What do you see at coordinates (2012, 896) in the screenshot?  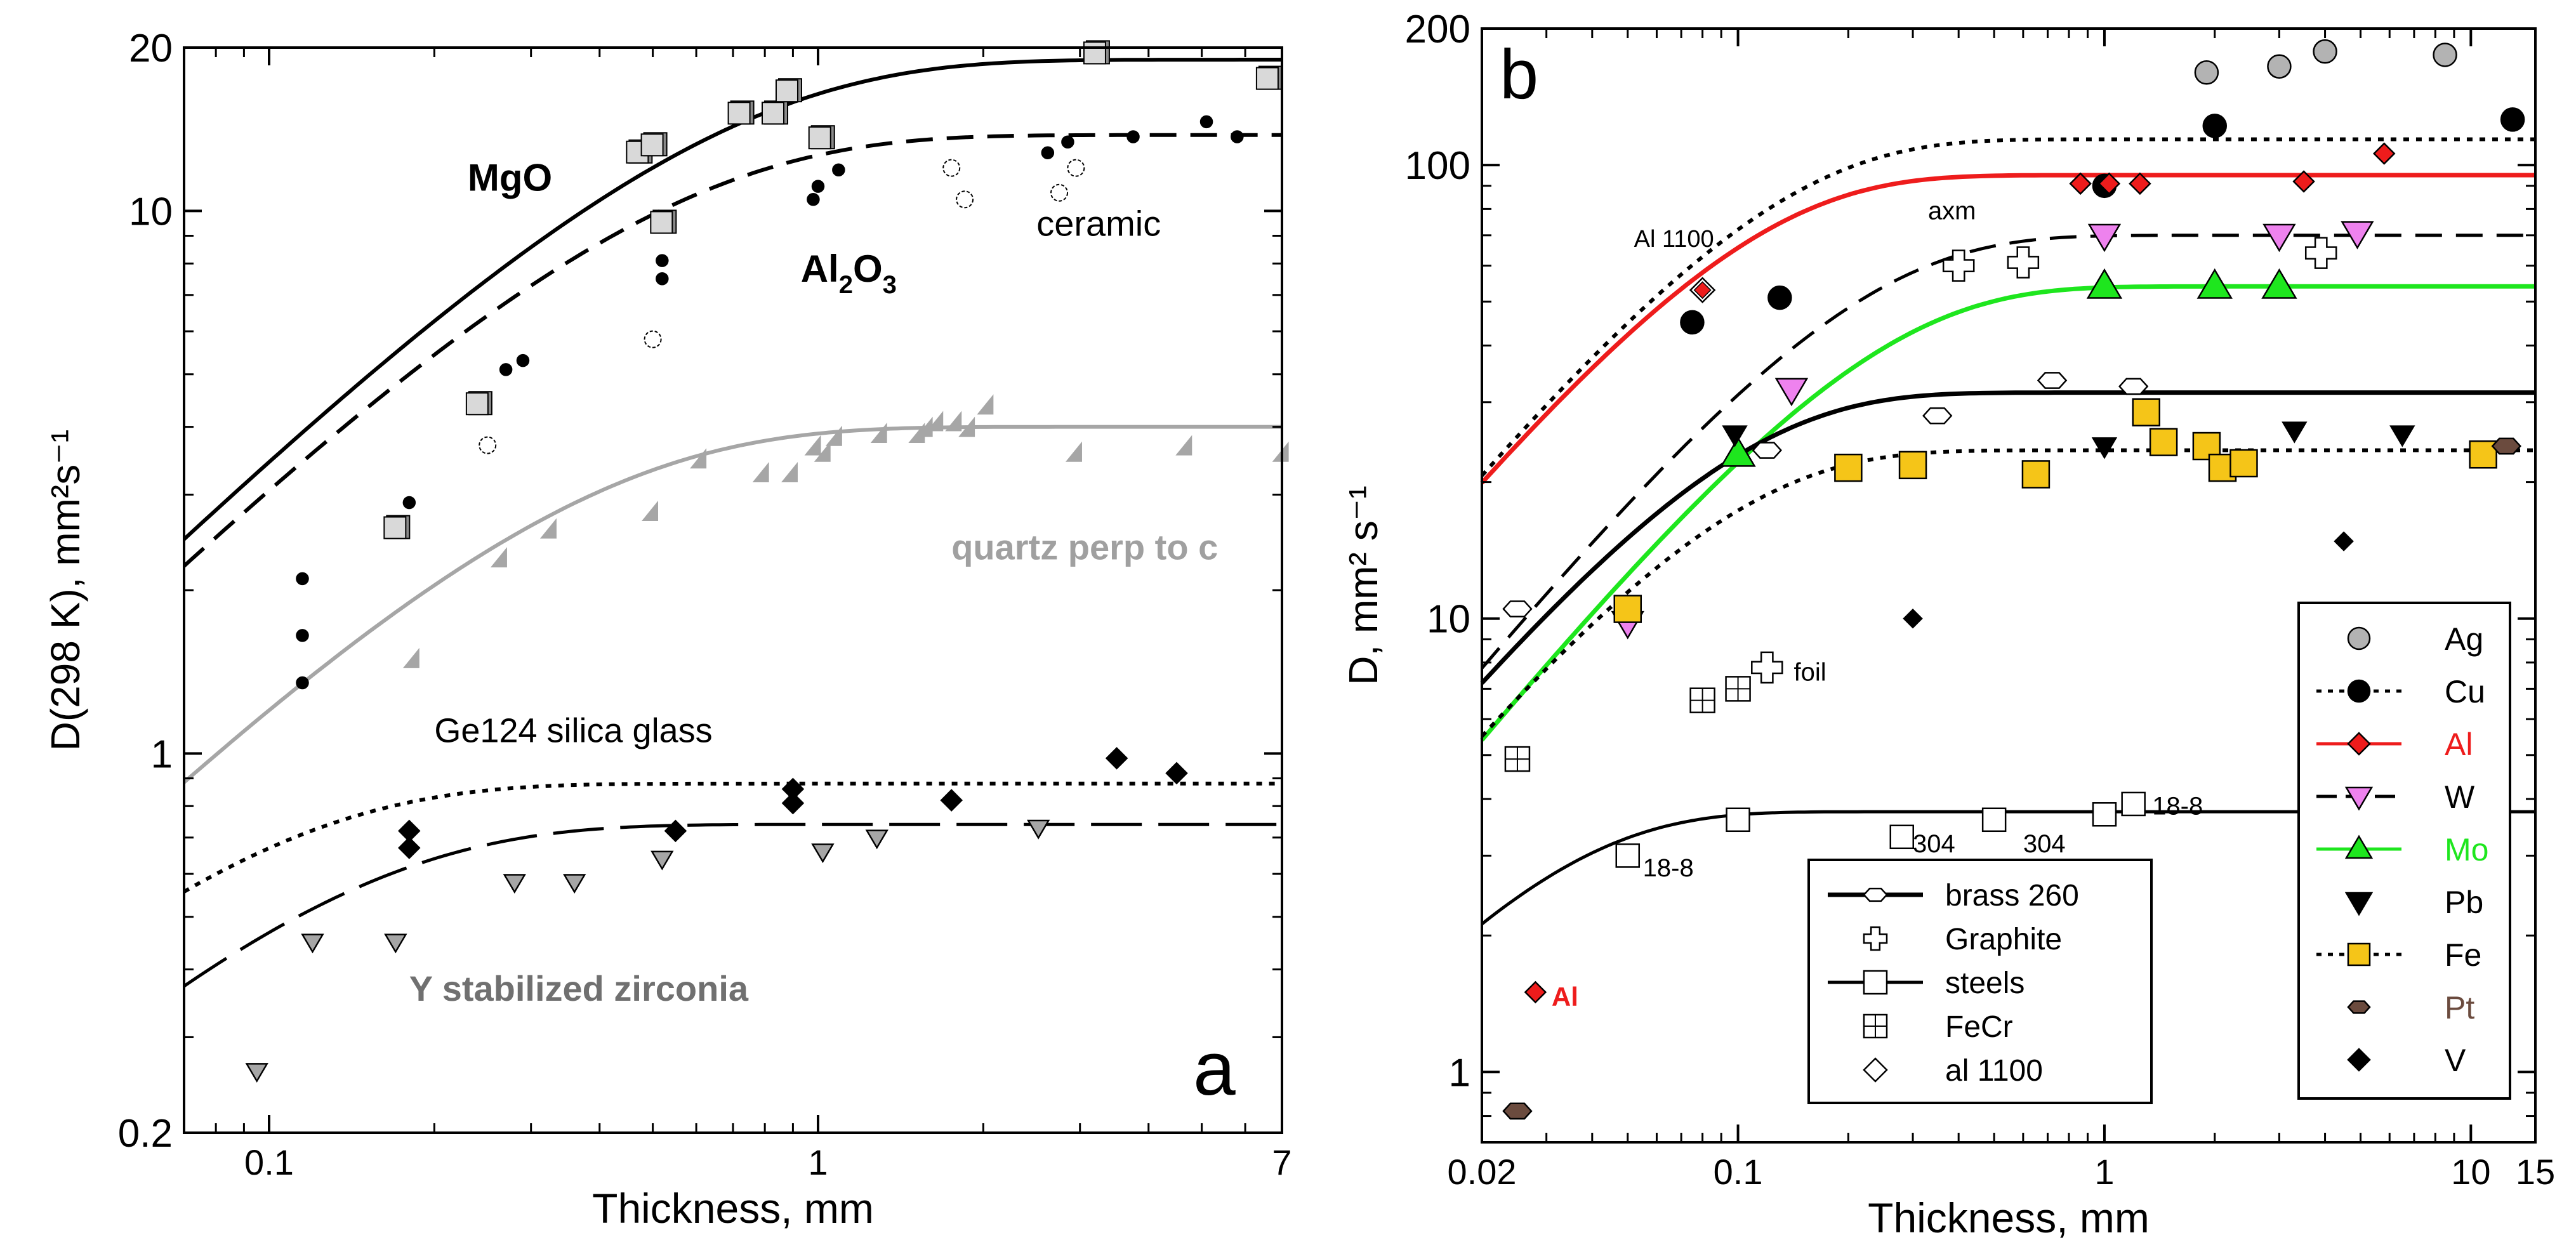 I see `legend-label: brass 260` at bounding box center [2012, 896].